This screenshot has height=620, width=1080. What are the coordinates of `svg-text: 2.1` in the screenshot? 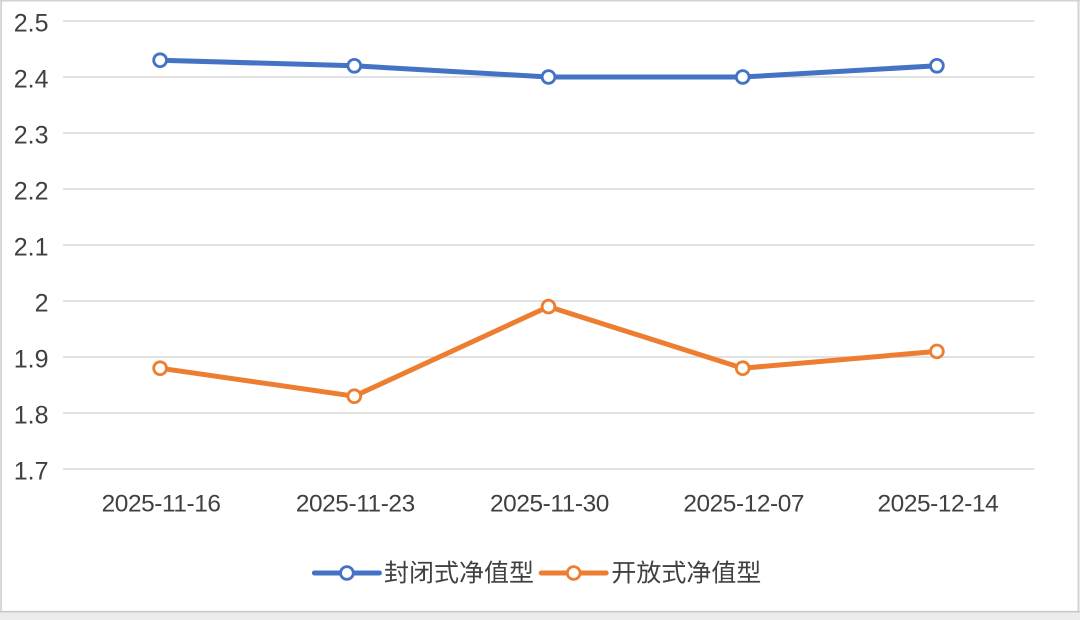 It's located at (31, 247).